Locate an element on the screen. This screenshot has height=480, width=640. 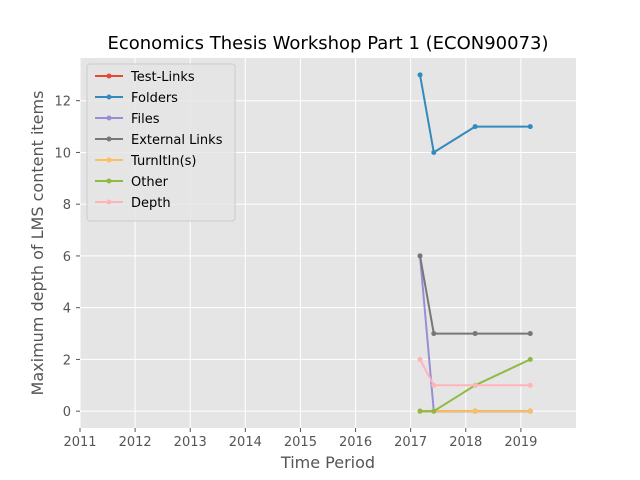
x-tick-label: 2011 is located at coordinates (79, 442).